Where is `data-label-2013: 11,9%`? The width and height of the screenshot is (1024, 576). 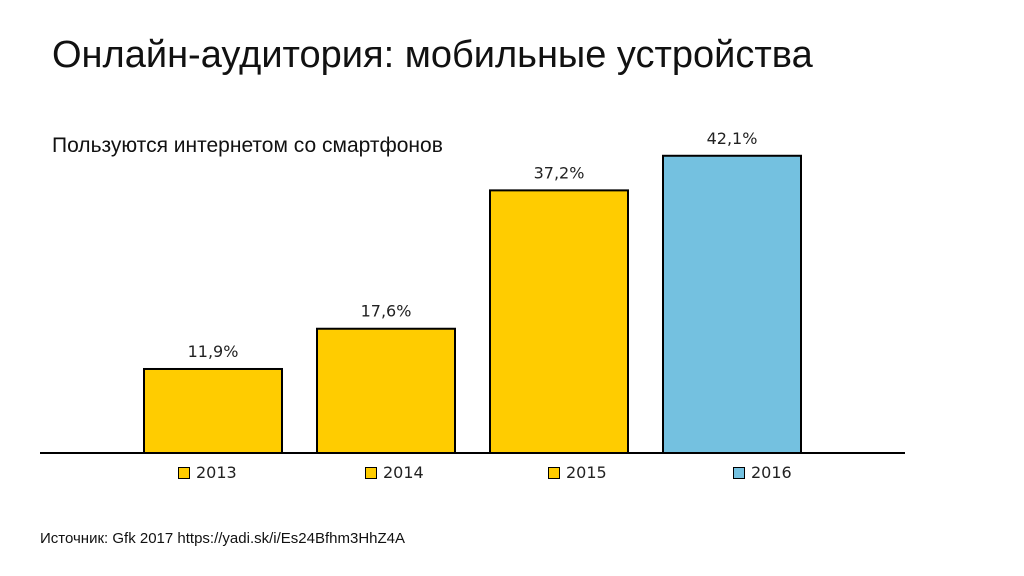
data-label-2013: 11,9% is located at coordinates (213, 351).